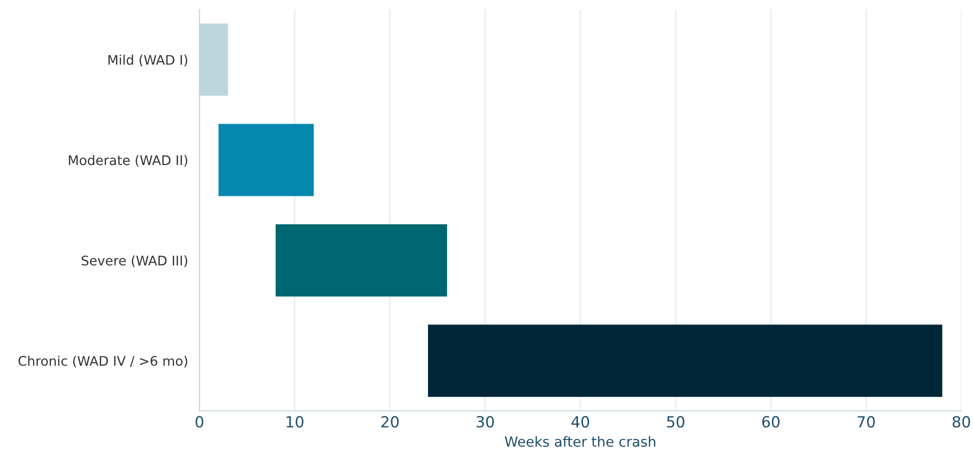  What do you see at coordinates (771, 422) in the screenshot?
I see `x-tick-label: 60` at bounding box center [771, 422].